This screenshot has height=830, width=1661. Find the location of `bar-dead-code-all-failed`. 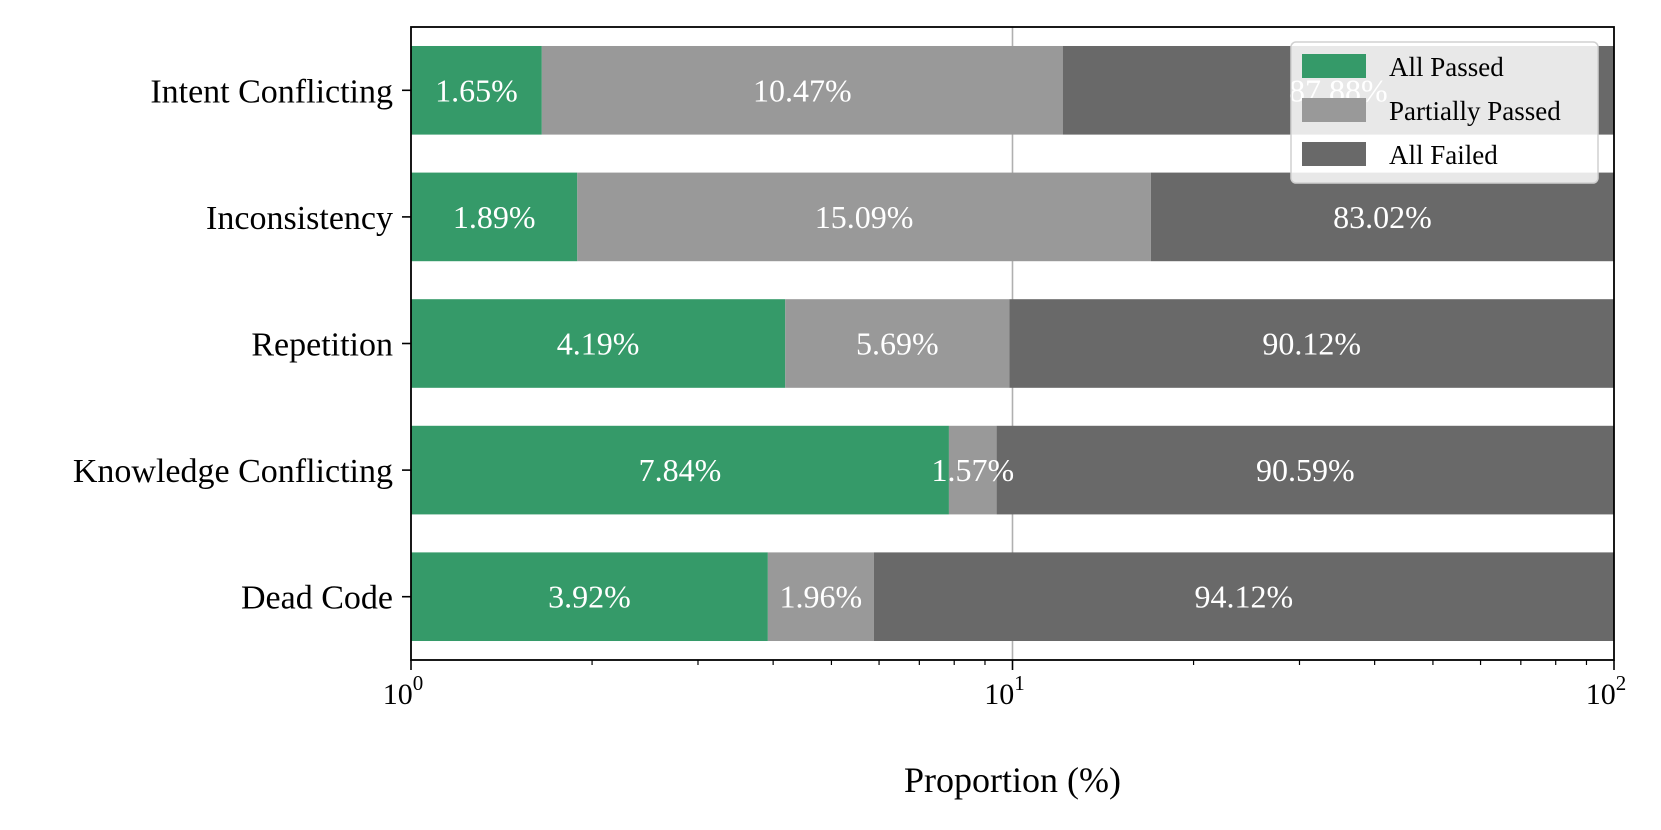

bar-dead-code-all-failed is located at coordinates (1243, 597).